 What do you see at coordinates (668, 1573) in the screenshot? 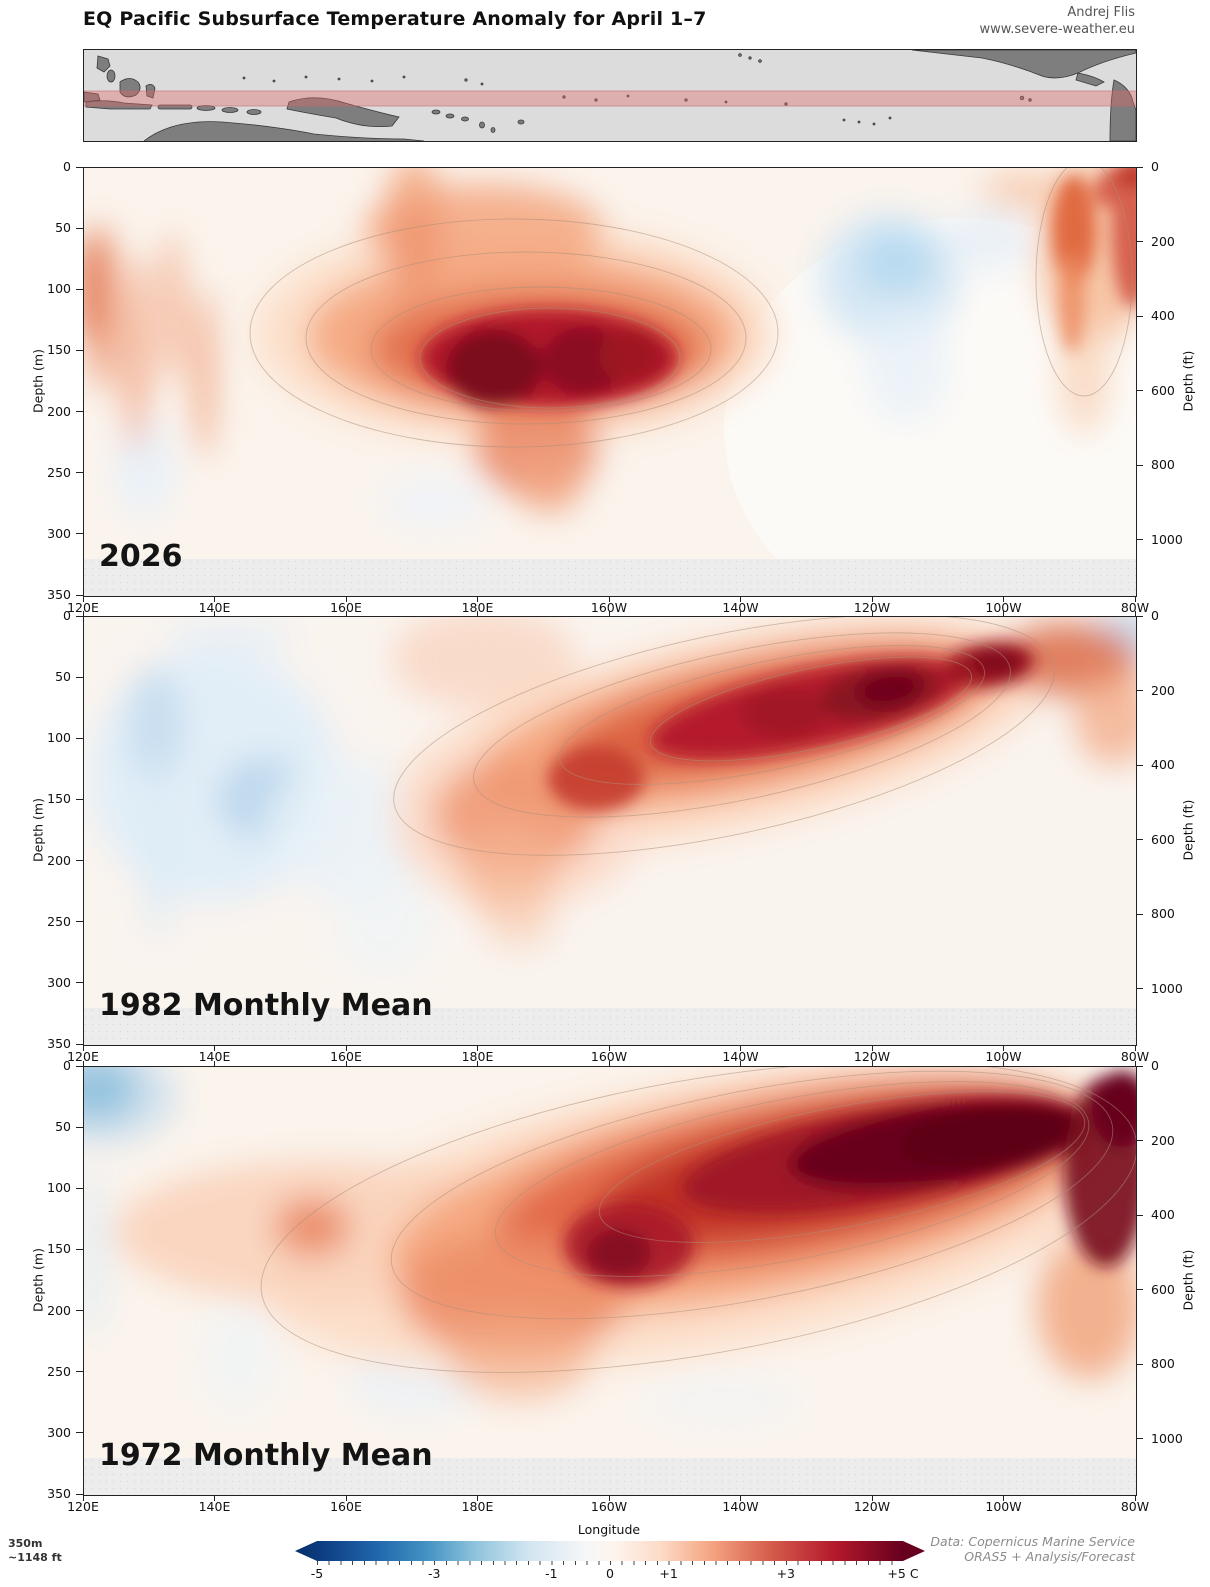
I see `colorbar-tick-label: +1` at bounding box center [668, 1573].